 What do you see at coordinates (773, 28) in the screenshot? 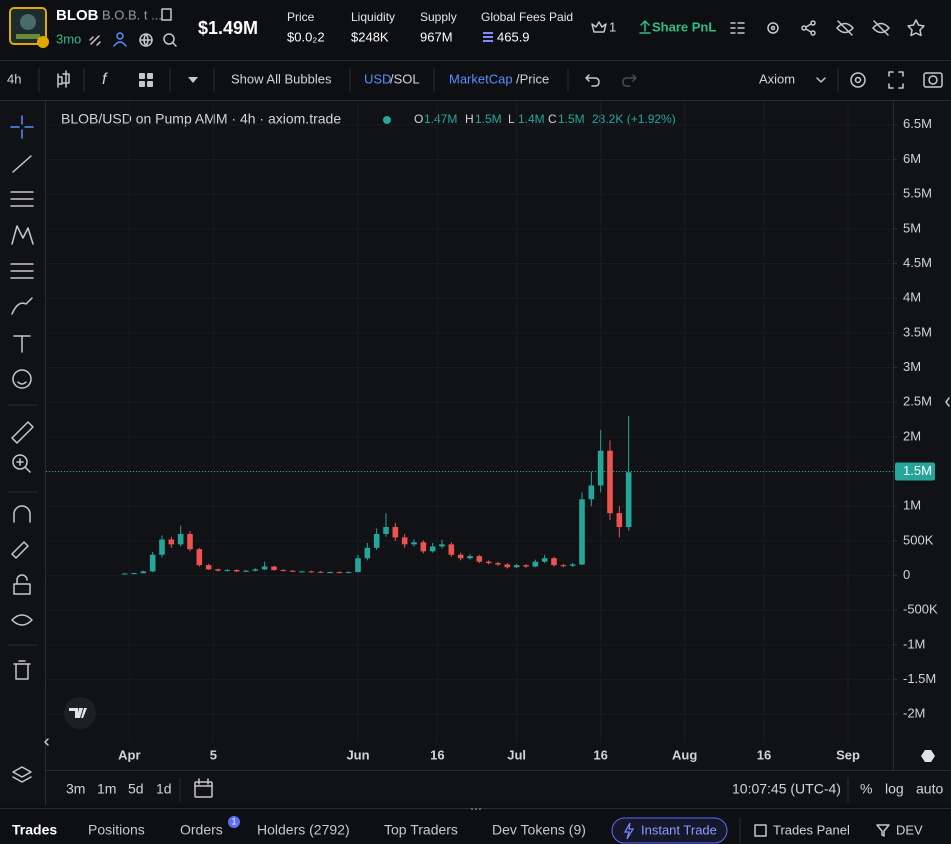
I see `settings-icon` at bounding box center [773, 28].